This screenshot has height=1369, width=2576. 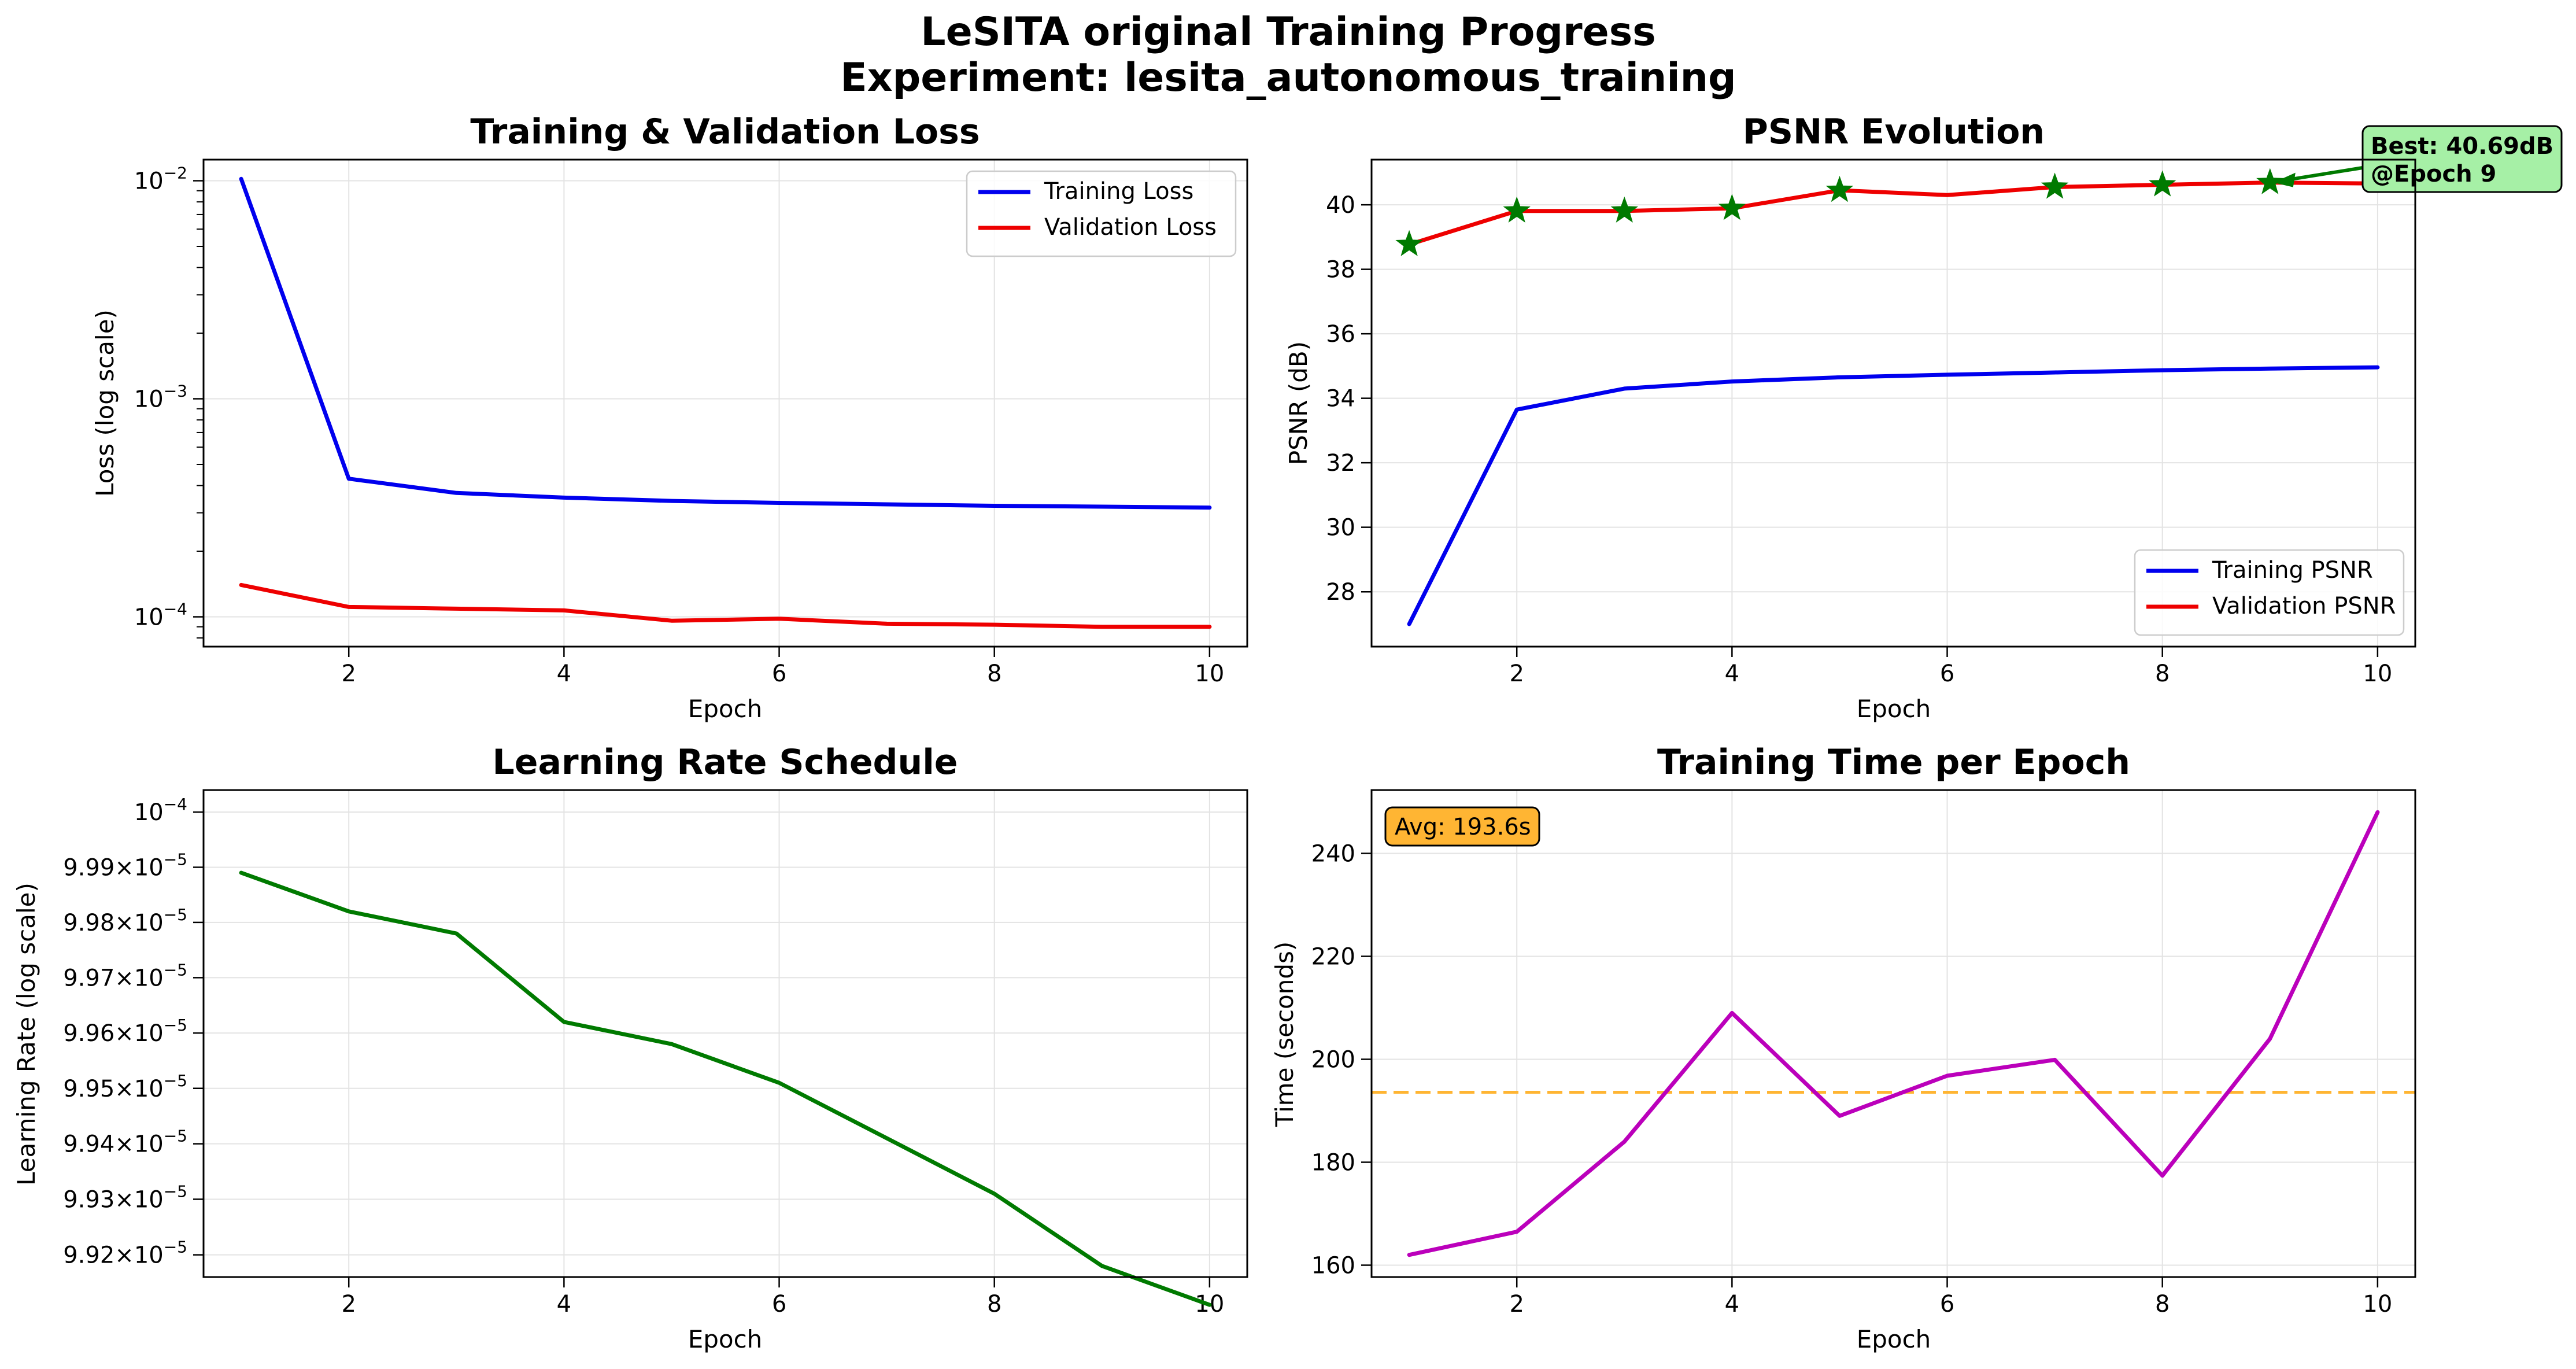 What do you see at coordinates (725, 1088) in the screenshot?
I see `lr-series-line` at bounding box center [725, 1088].